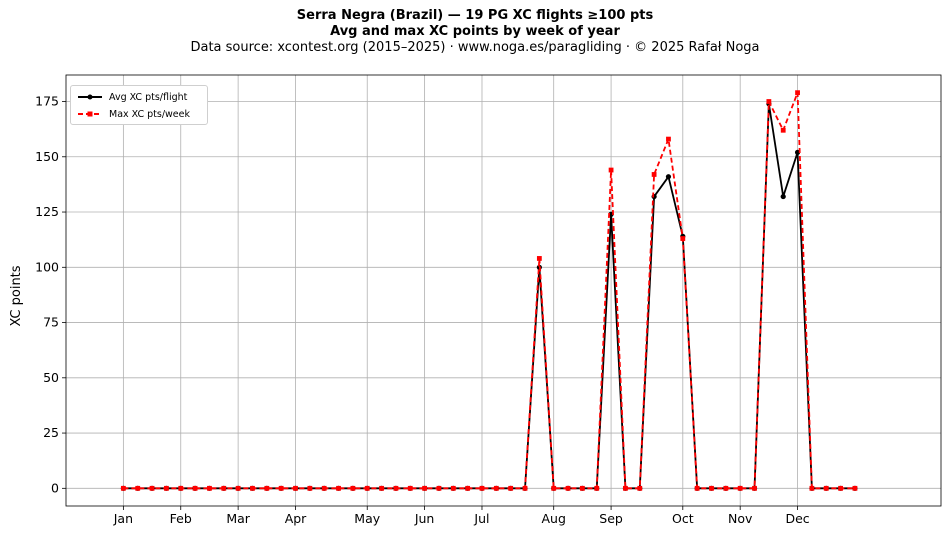 The image size is (950, 539). I want to click on x-tick-label: Feb, so click(181, 518).